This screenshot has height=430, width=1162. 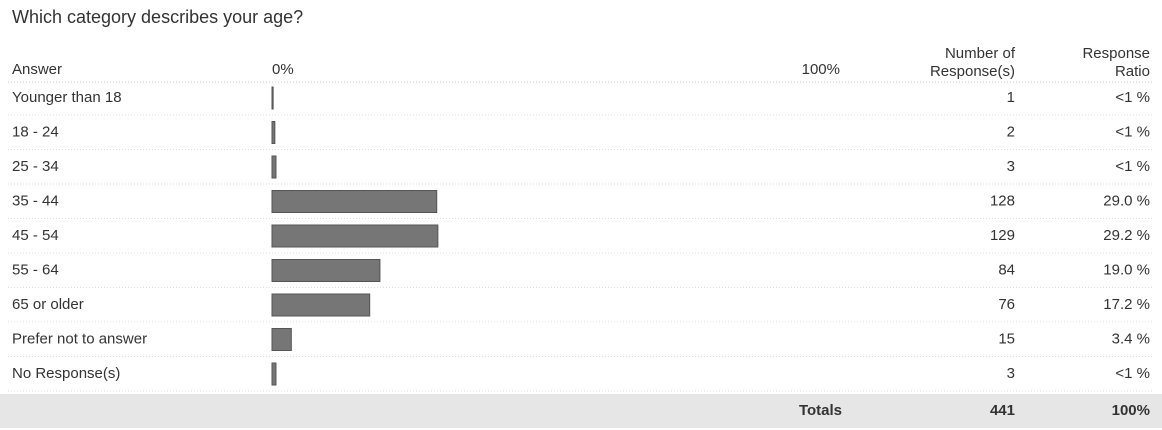 I want to click on response-count: 128, so click(x=1002, y=200).